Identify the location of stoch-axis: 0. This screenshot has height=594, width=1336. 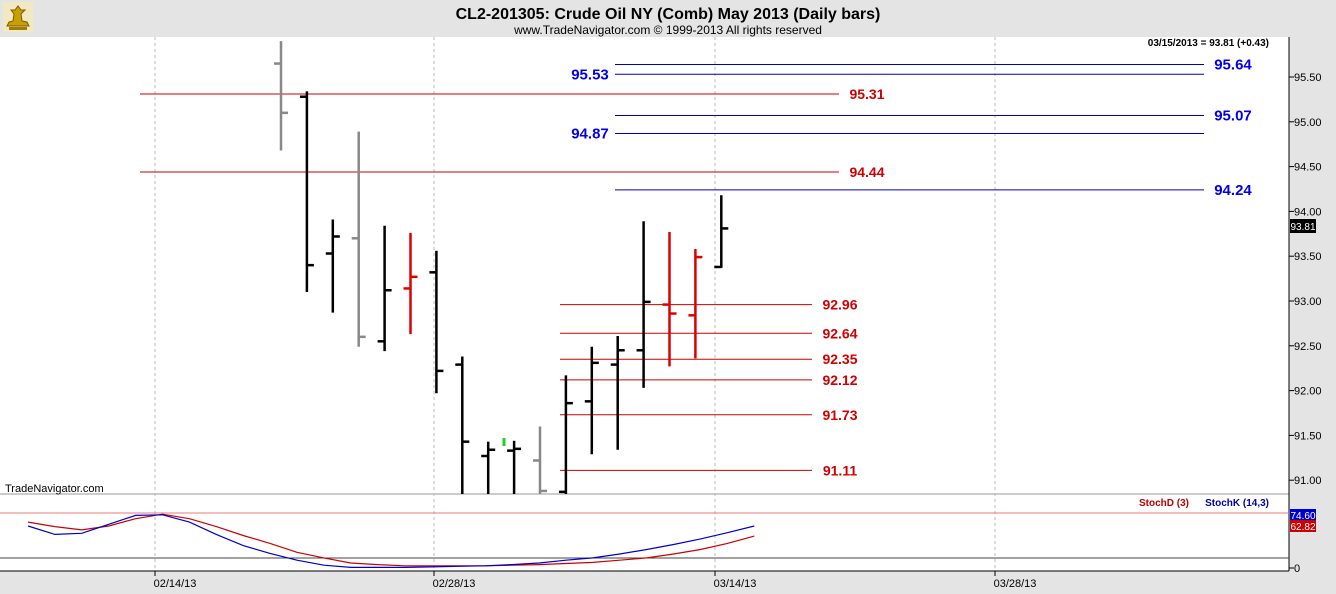
(1294, 569).